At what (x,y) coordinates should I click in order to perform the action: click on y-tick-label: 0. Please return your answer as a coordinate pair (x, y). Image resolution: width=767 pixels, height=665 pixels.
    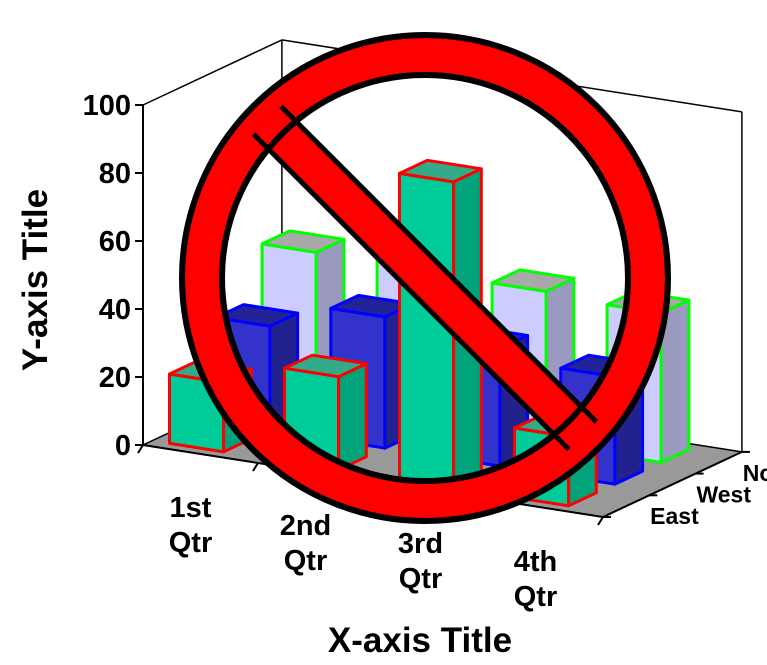
    Looking at the image, I should click on (123, 446).